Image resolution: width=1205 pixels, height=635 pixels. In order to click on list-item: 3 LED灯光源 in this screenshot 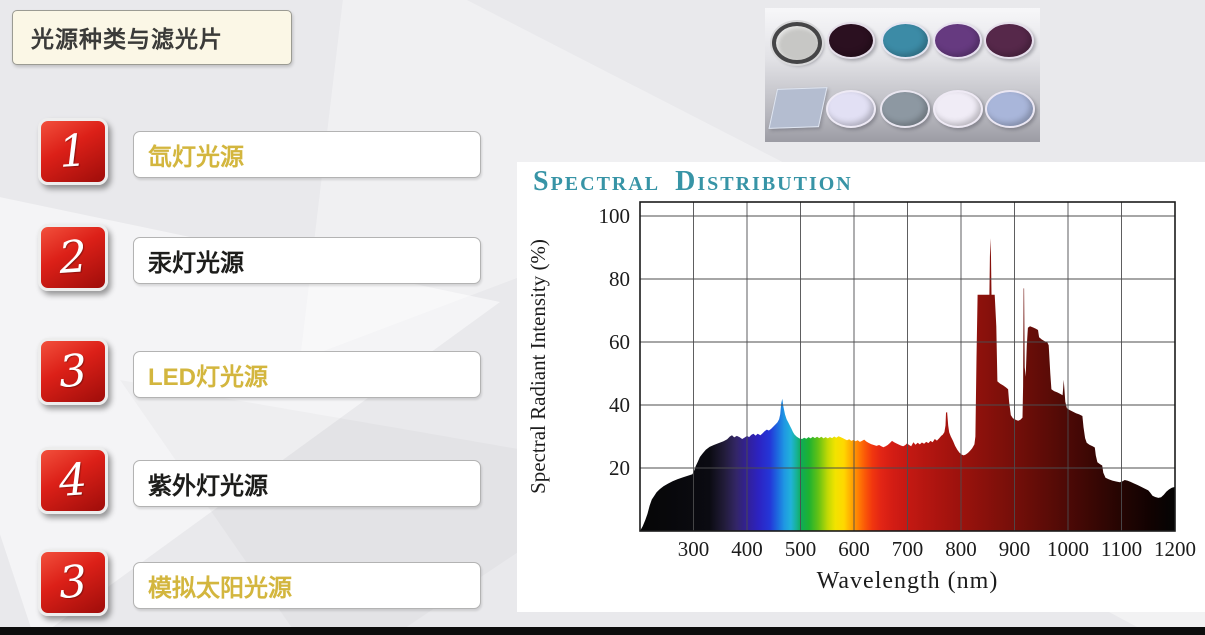, I will do `click(263, 372)`.